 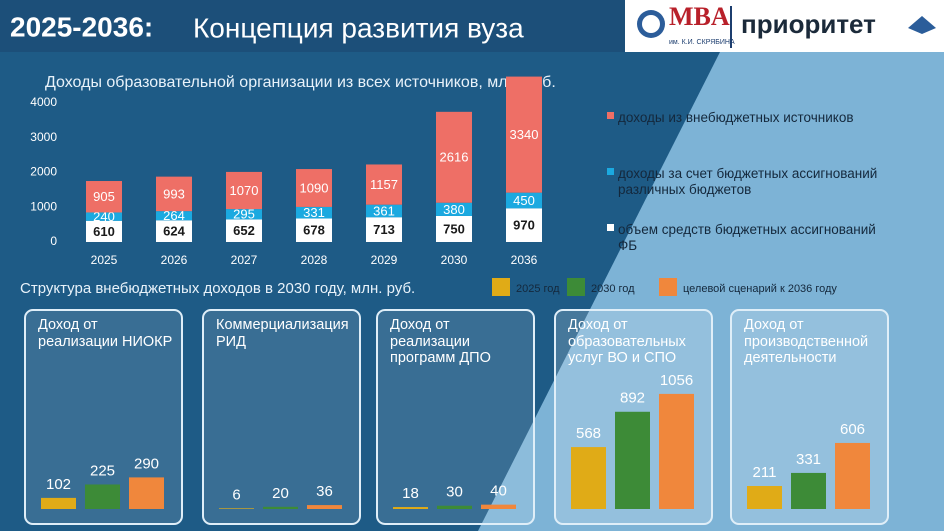 I want to click on panel-title: Доход от реализации НИОКР, so click(x=105, y=333).